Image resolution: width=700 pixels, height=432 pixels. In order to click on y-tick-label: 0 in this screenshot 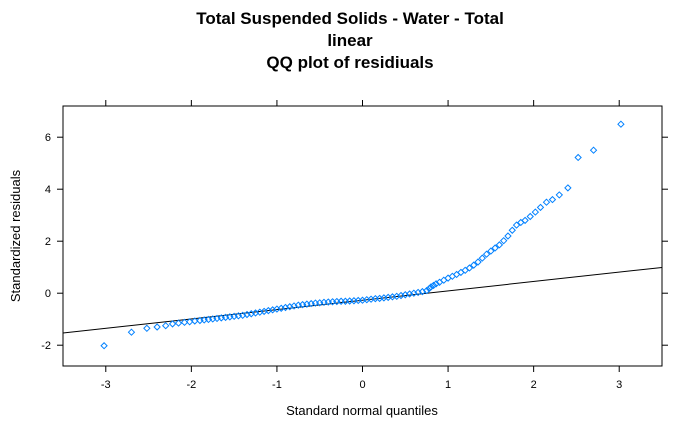, I will do `click(48, 294)`.